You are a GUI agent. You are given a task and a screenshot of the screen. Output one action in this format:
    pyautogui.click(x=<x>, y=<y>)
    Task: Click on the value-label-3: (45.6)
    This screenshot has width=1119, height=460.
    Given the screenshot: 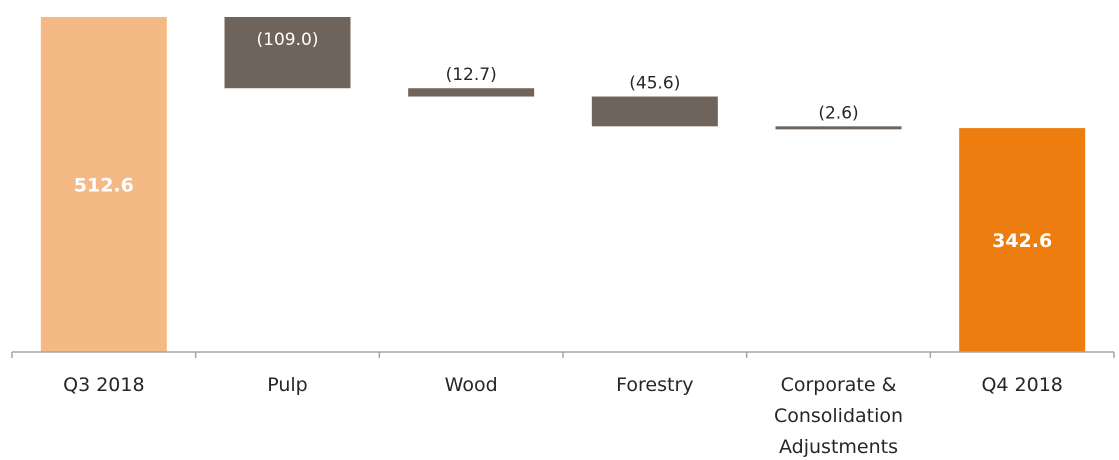 What is the action you would take?
    pyautogui.click(x=654, y=84)
    